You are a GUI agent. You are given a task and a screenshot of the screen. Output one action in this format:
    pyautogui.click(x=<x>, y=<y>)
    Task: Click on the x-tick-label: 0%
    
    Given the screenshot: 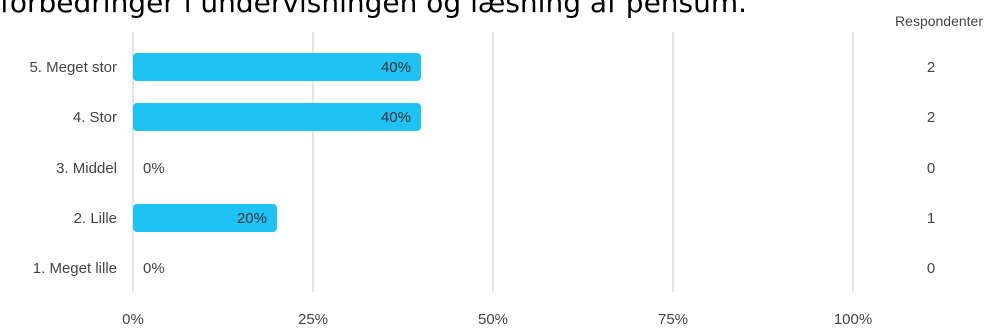 What is the action you would take?
    pyautogui.click(x=133, y=319)
    